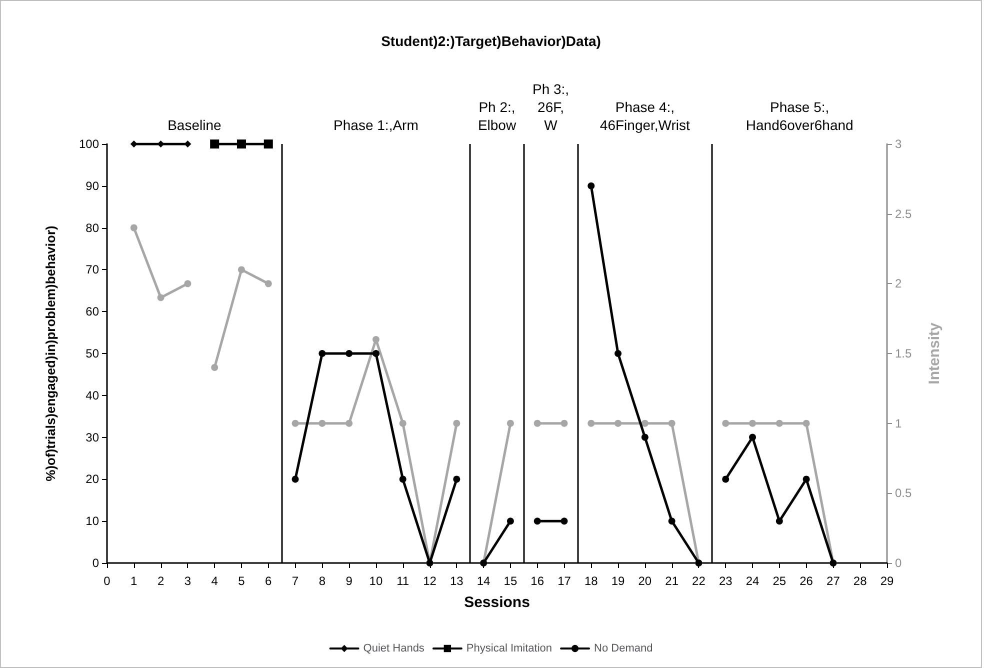  I want to click on x-tick-label: 9, so click(349, 581).